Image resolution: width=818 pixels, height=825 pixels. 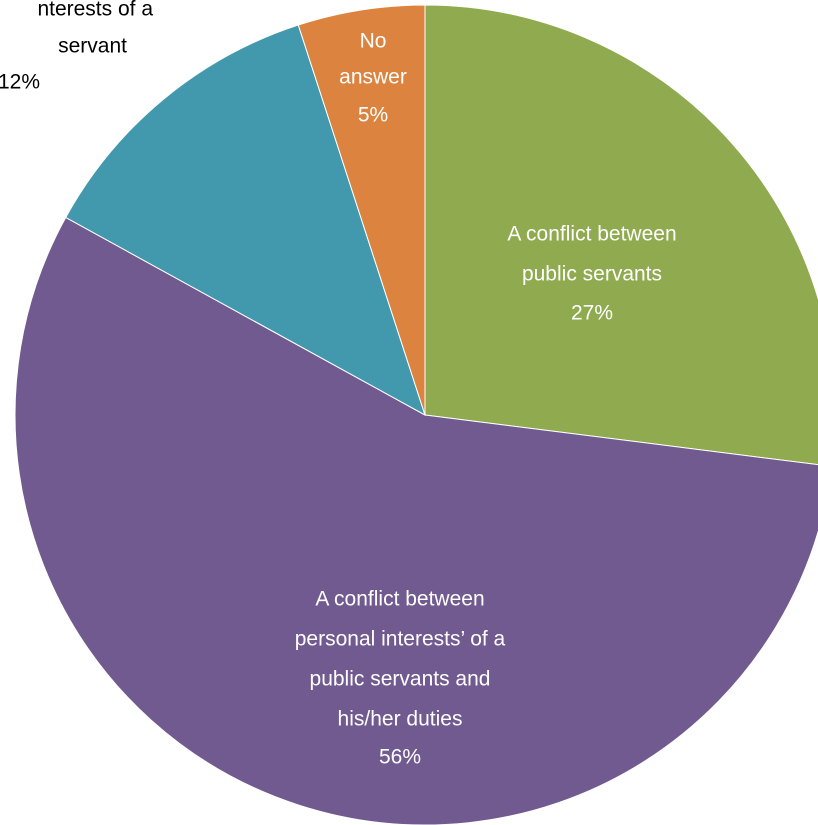 What do you see at coordinates (95, 10) in the screenshot?
I see `slice-label: nterests of a` at bounding box center [95, 10].